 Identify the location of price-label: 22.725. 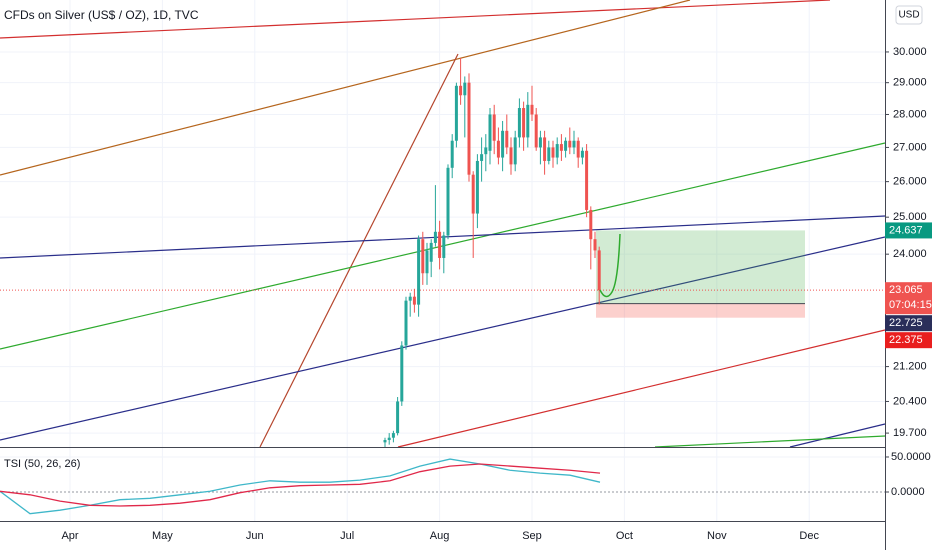
(906, 323).